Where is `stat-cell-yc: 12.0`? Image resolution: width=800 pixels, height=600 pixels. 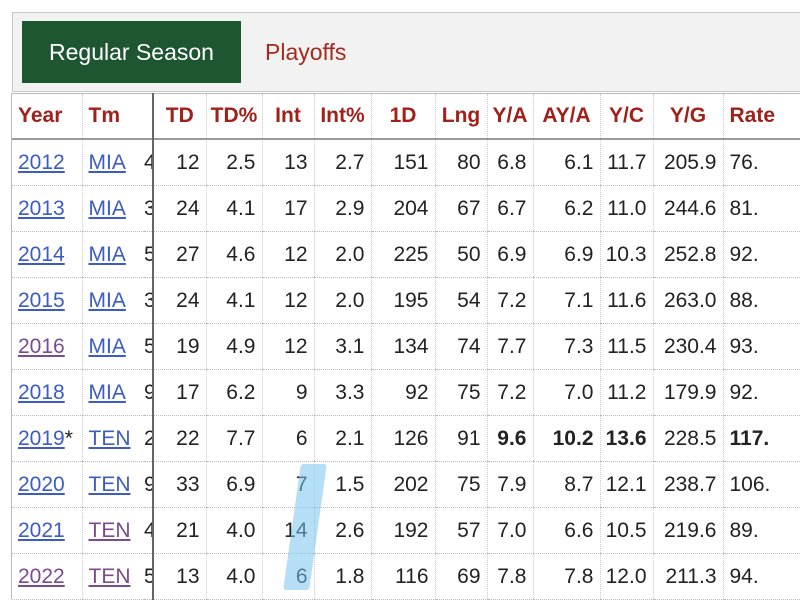 stat-cell-yc: 12.0 is located at coordinates (626, 576).